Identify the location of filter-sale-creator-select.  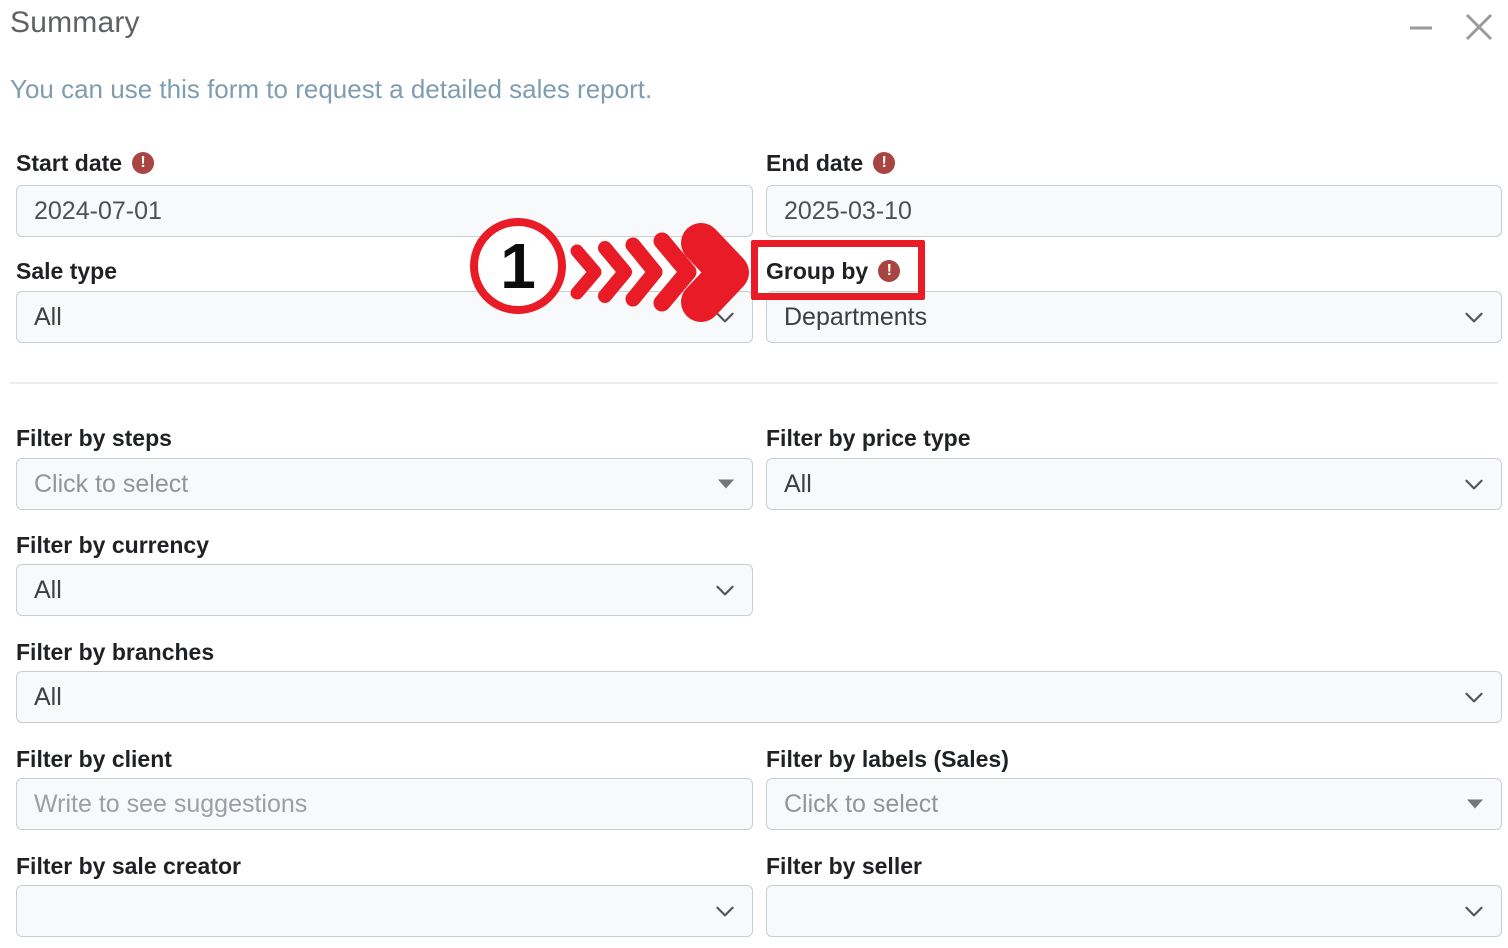
(384, 911).